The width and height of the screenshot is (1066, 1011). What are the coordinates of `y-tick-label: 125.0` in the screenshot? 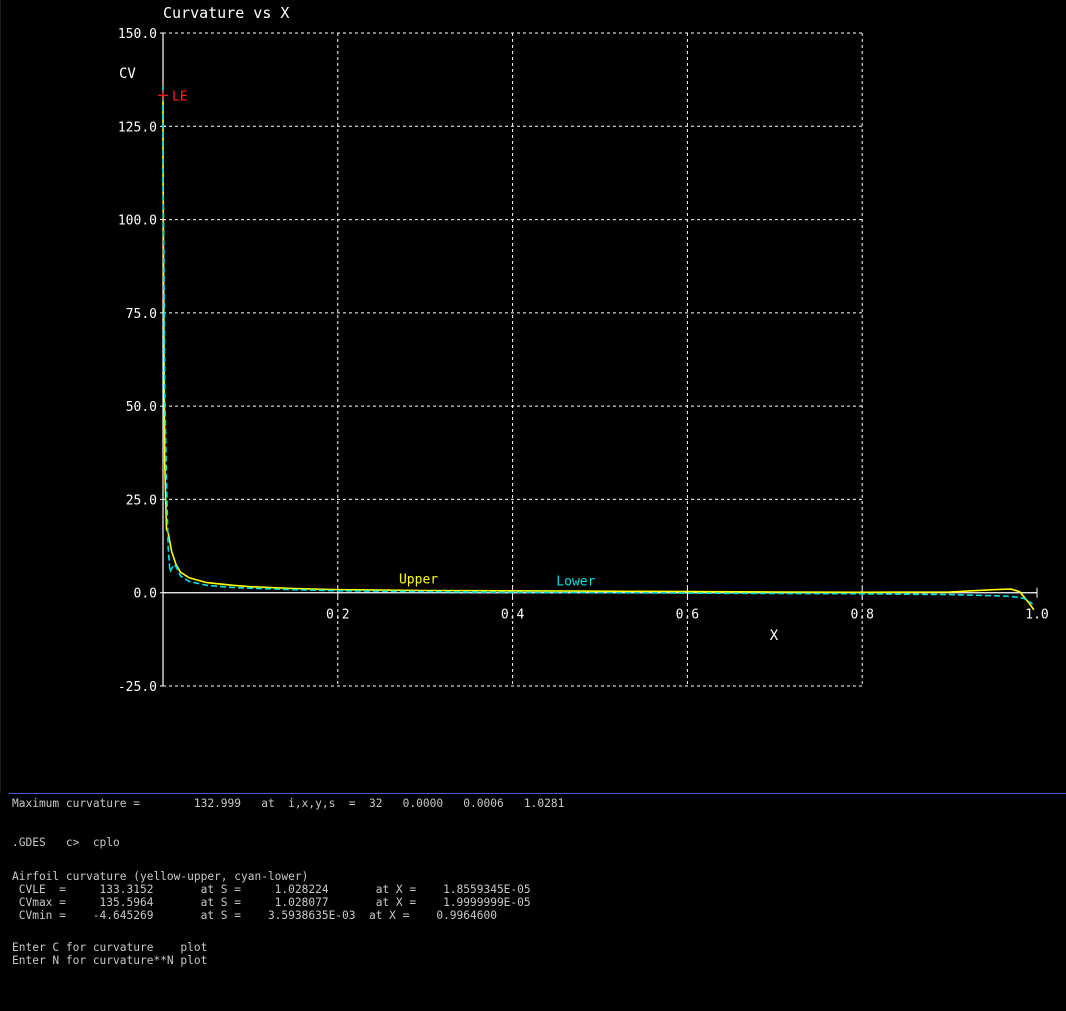 It's located at (137, 127).